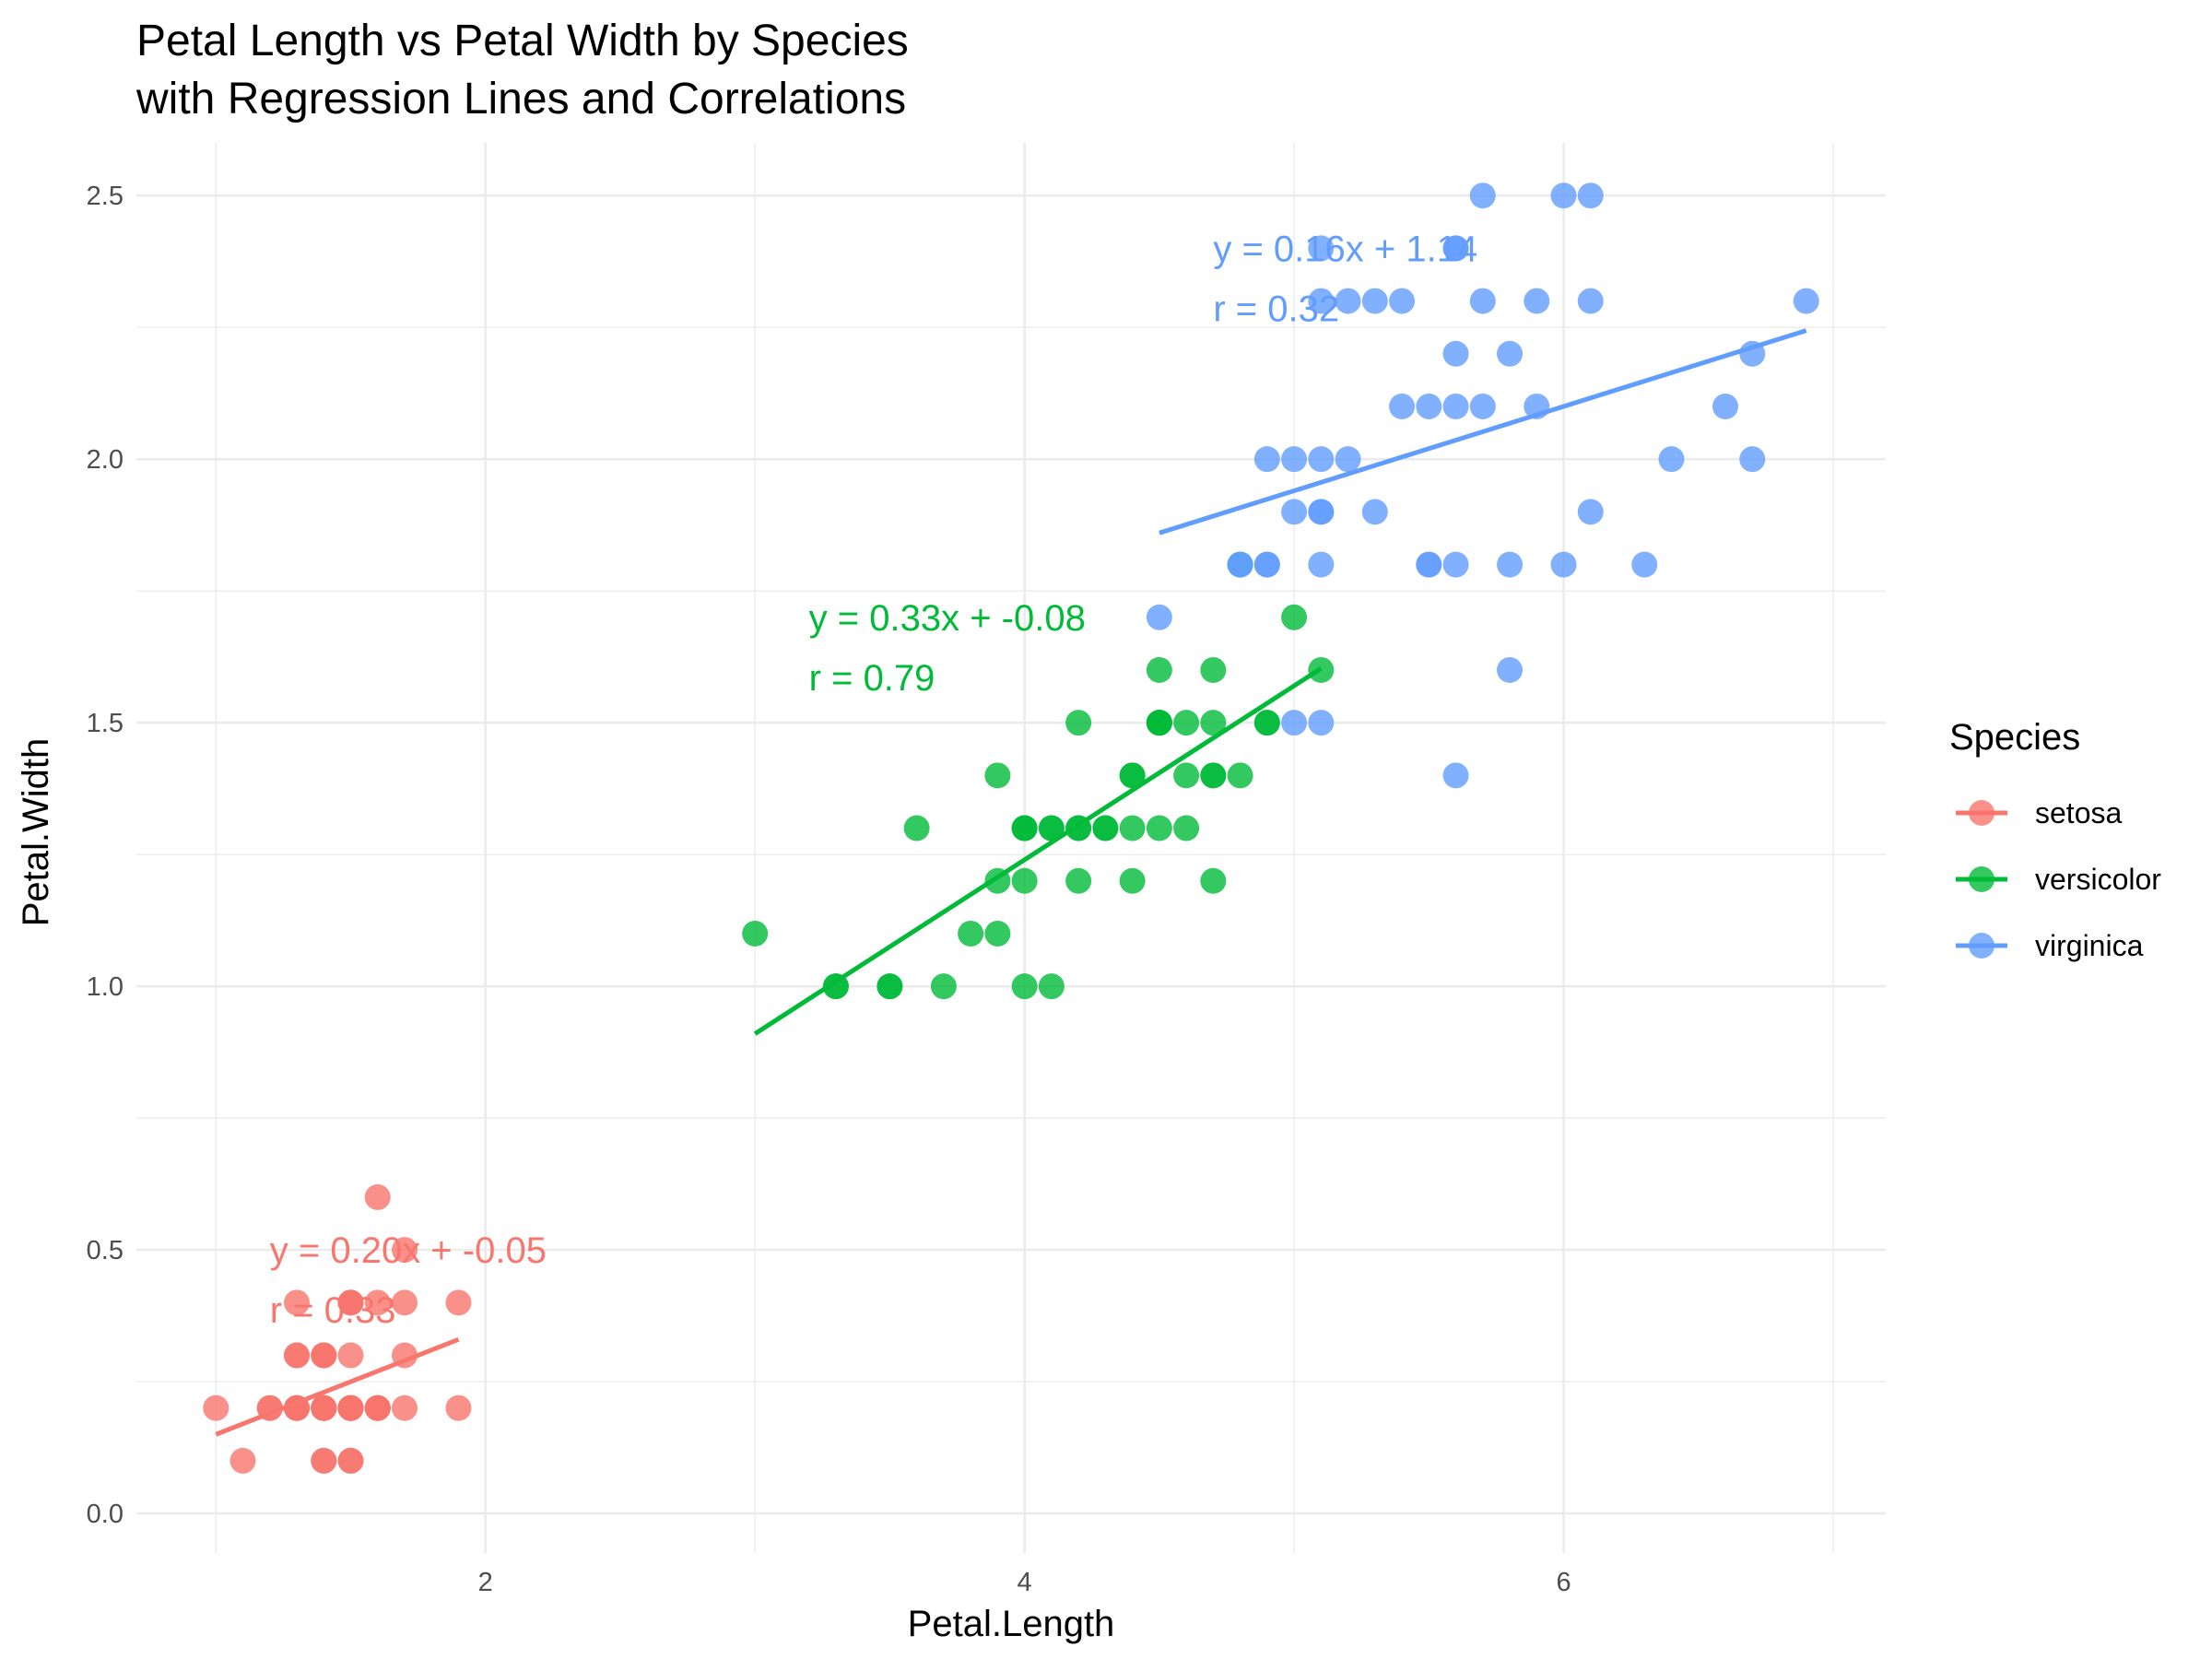 This screenshot has width=2212, height=1659. What do you see at coordinates (485, 1582) in the screenshot?
I see `x-tick-label: 2` at bounding box center [485, 1582].